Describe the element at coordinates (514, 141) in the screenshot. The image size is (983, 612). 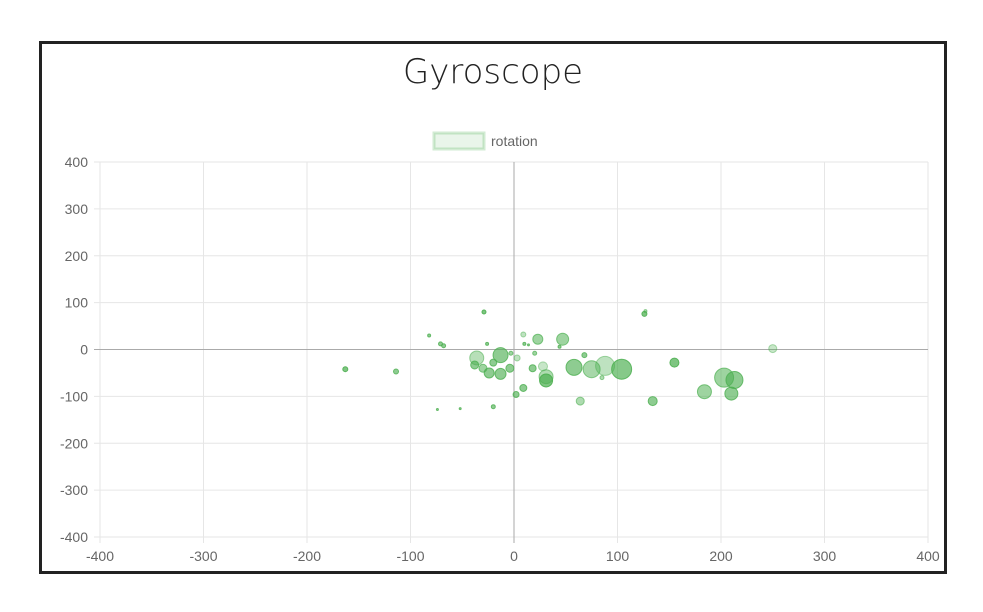
I see `legend-label: rotation` at that location.